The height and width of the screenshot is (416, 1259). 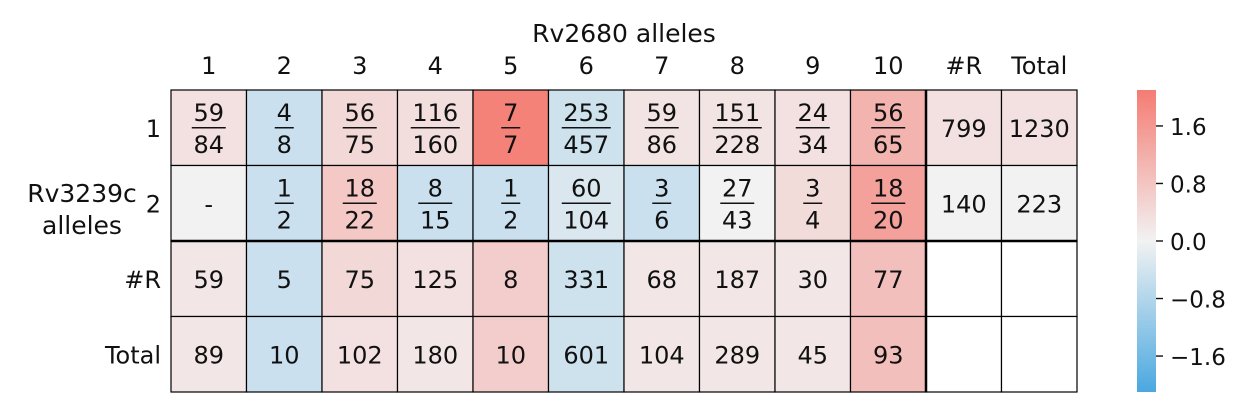 I want to click on cell-denominator: 457, so click(x=586, y=145).